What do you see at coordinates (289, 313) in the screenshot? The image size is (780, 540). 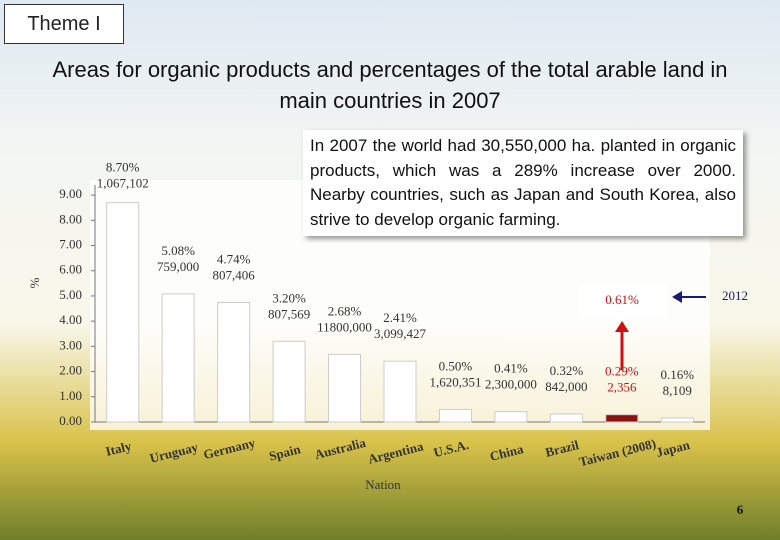 I see `area-label: 807,569` at bounding box center [289, 313].